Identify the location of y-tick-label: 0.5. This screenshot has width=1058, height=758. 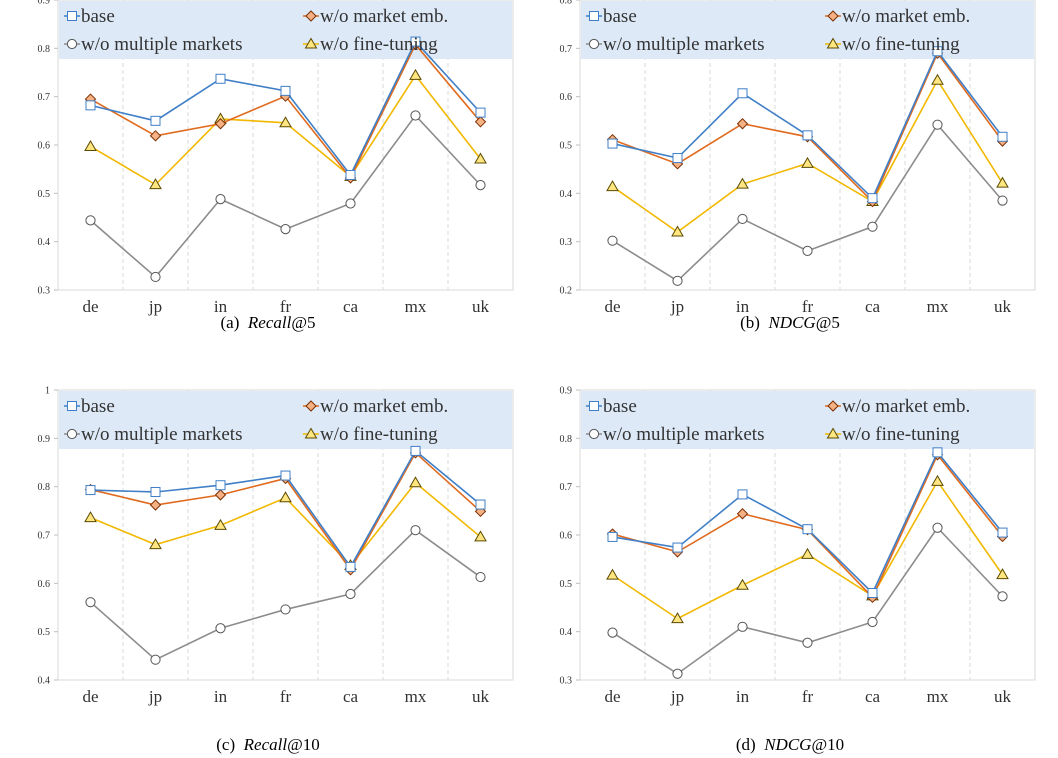
(44, 632).